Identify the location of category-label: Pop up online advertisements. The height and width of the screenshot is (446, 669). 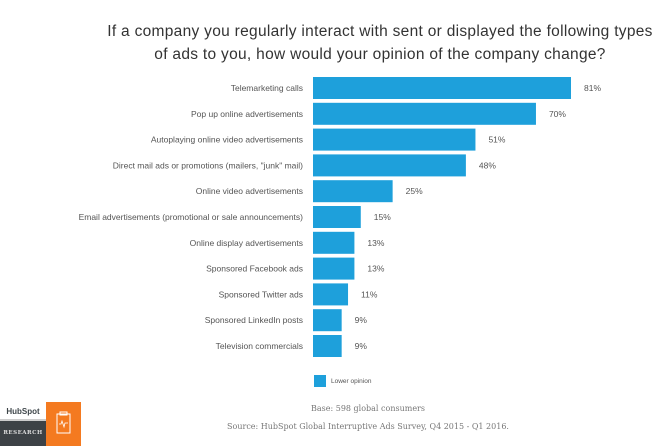
(247, 114).